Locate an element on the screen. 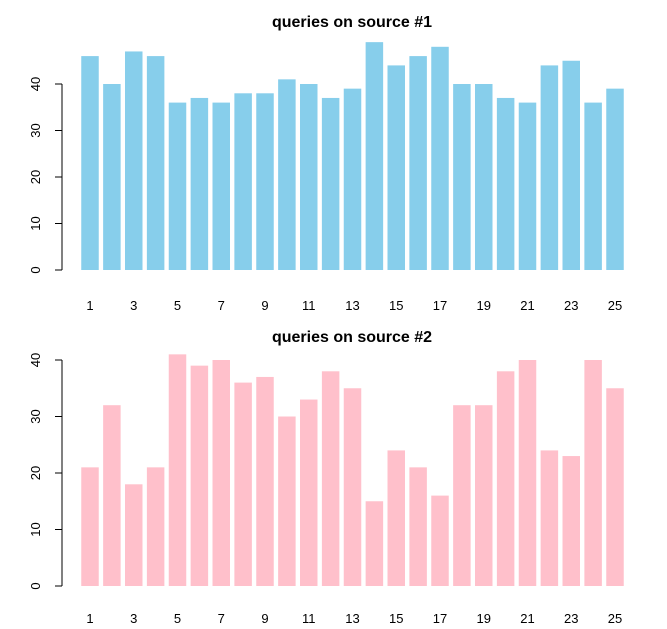 This screenshot has height=629, width=667. chart-title: queries on source #2 is located at coordinates (352, 337).